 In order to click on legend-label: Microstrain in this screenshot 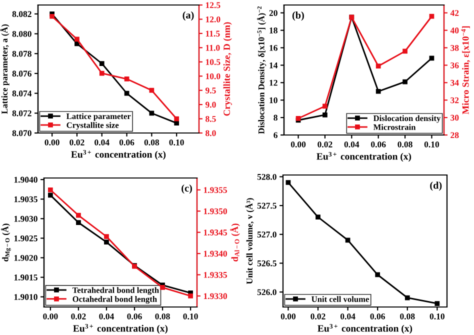, I will do `click(394, 127)`.